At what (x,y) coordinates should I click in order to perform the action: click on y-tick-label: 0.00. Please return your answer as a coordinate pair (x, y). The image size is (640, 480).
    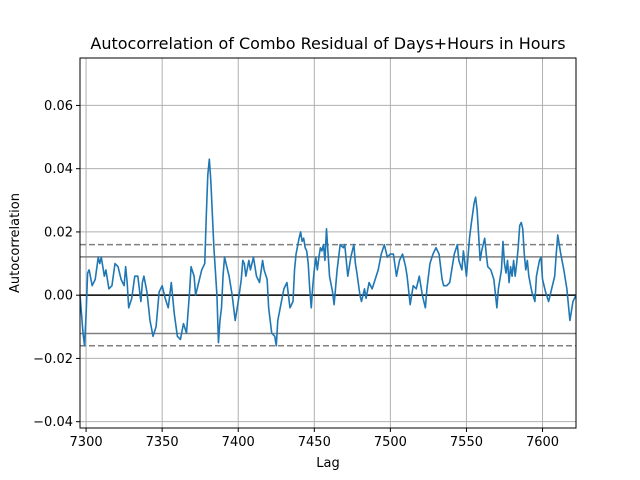
    Looking at the image, I should click on (58, 296).